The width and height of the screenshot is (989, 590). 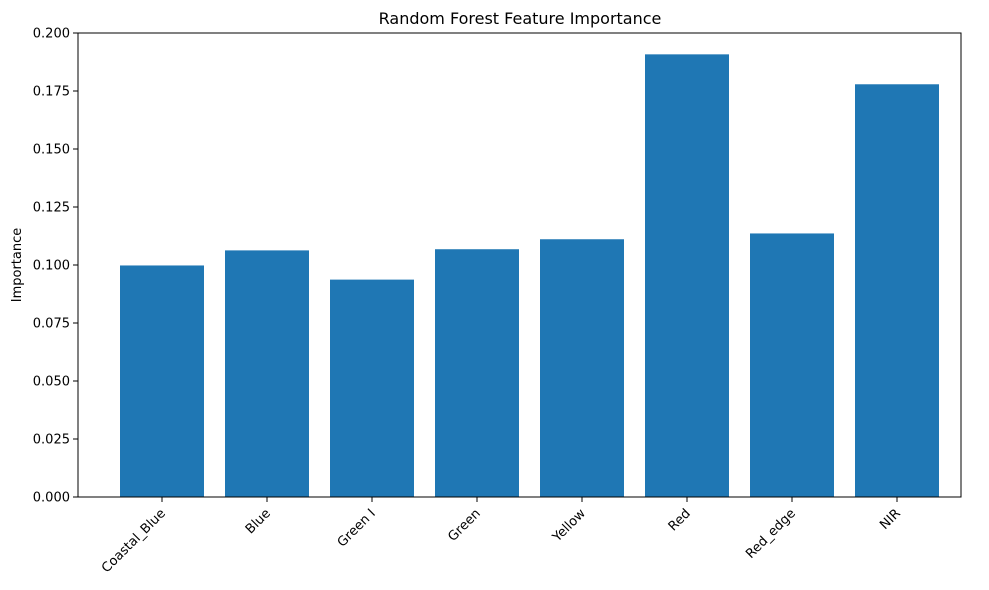 What do you see at coordinates (258, 521) in the screenshot?
I see `x-tick-label: Blue` at bounding box center [258, 521].